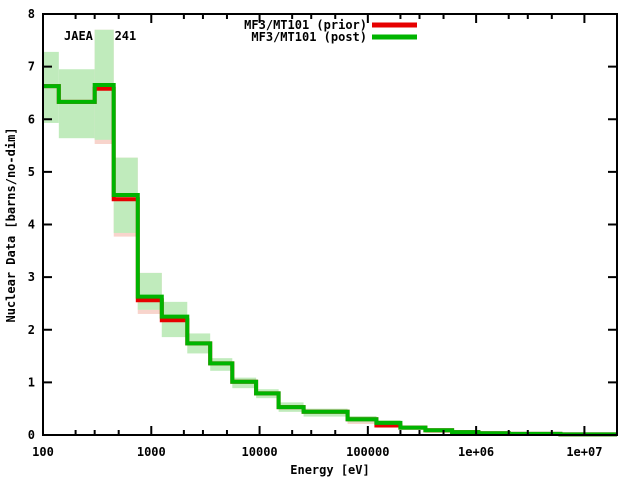 The height and width of the screenshot is (480, 640). Describe the element at coordinates (31, 67) in the screenshot. I see `svg-text: 7` at that location.